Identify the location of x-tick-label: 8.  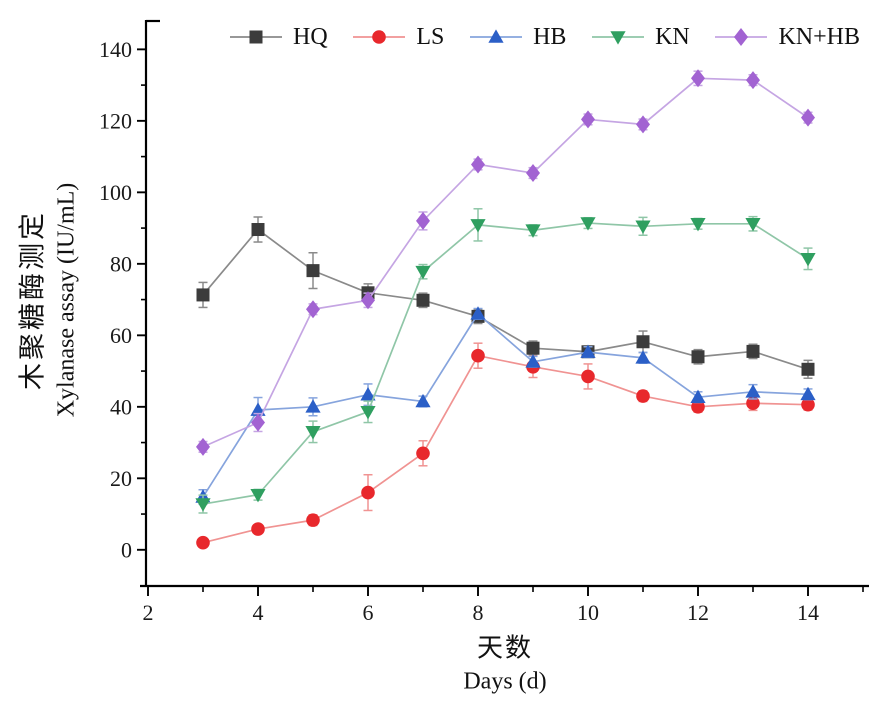
(478, 612).